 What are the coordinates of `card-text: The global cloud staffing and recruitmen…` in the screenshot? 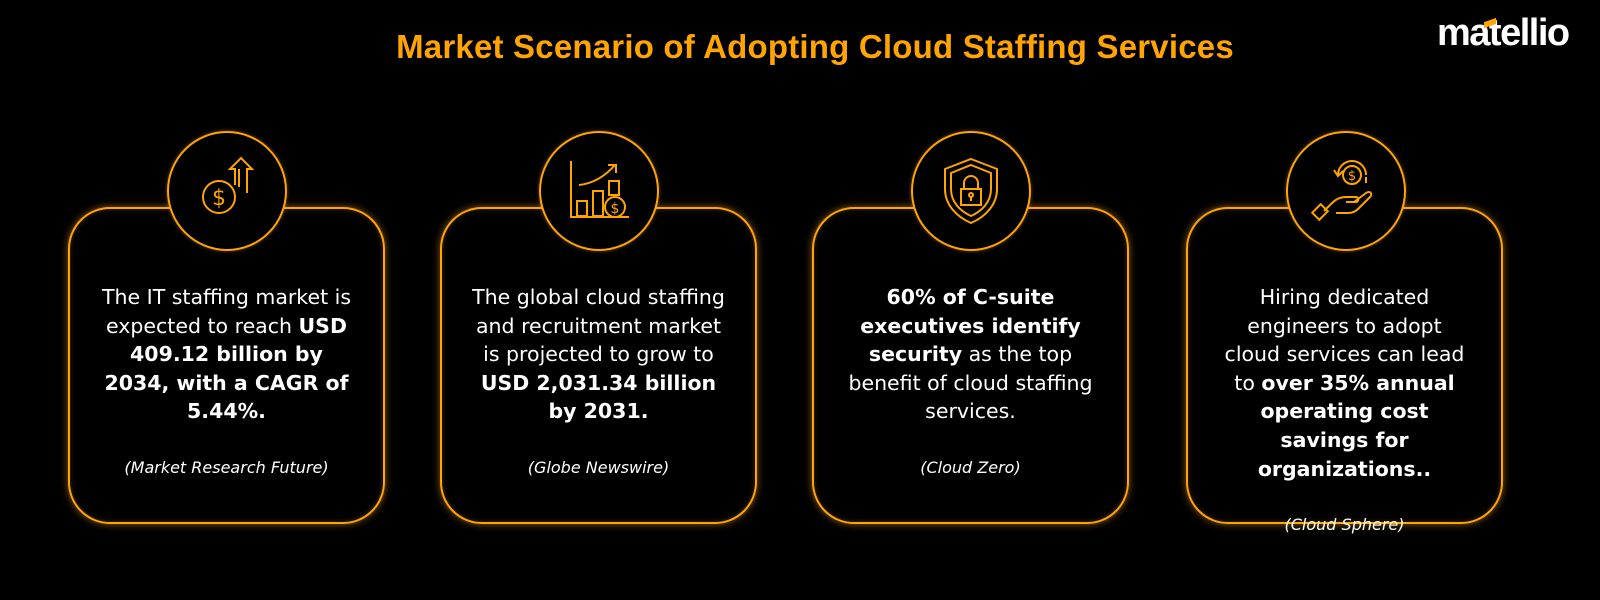 It's located at (598, 383).